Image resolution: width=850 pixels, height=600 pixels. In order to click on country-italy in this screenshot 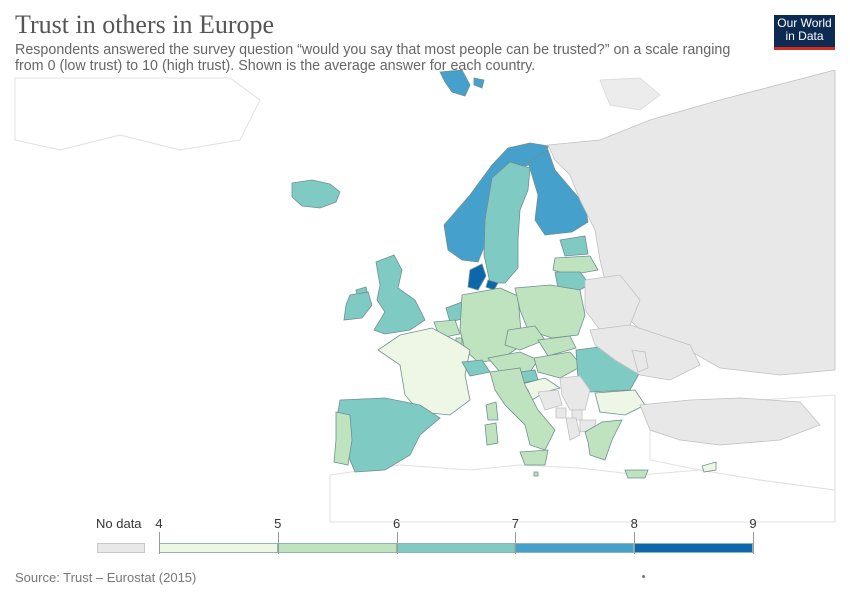, I will do `click(520, 416)`.